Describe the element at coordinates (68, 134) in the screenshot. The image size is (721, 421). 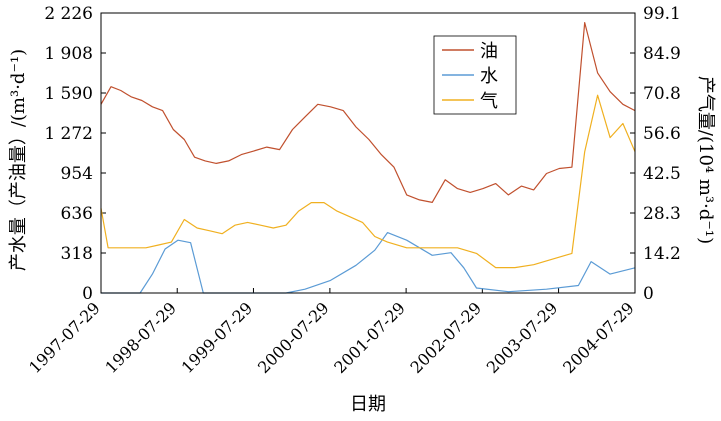
I see `y-left-tick-label: 1 272` at that location.